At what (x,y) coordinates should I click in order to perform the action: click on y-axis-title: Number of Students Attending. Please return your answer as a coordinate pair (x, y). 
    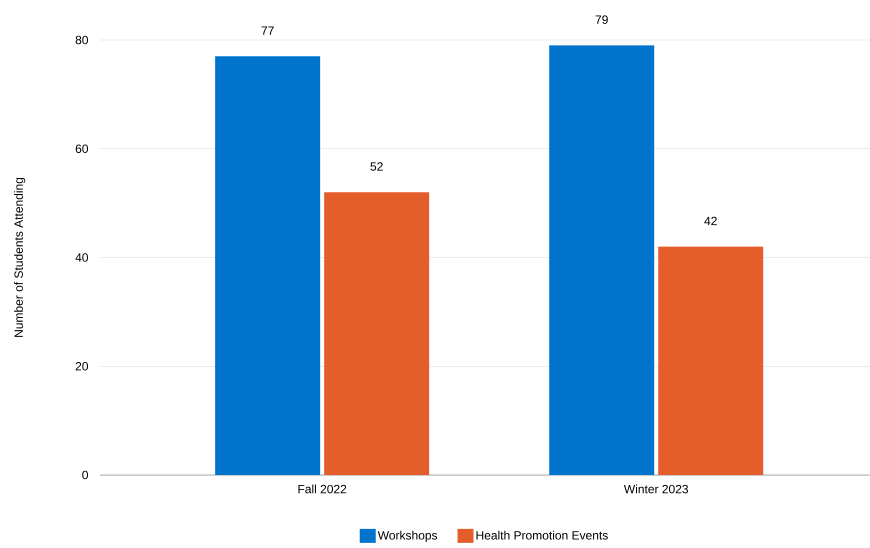
    Looking at the image, I should click on (20, 257).